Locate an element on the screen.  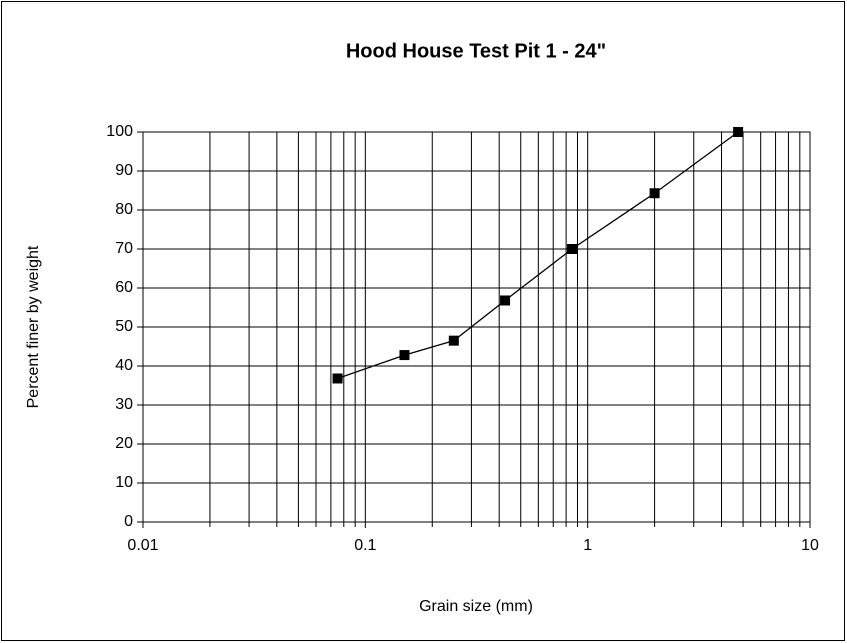
y-tick-label: 40 is located at coordinates (124, 365).